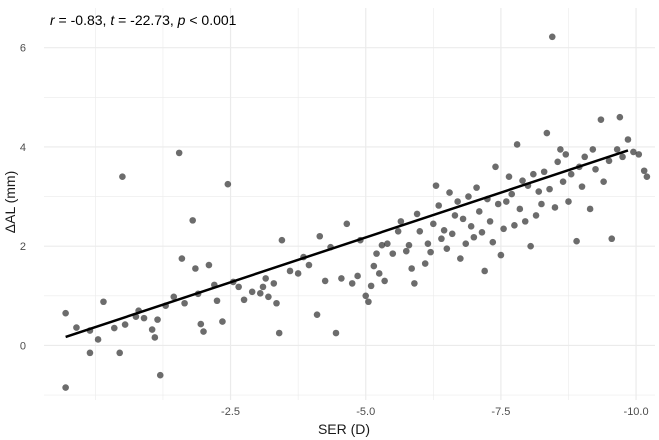 The width and height of the screenshot is (659, 440). I want to click on x-tick-label: -7.5, so click(500, 412).